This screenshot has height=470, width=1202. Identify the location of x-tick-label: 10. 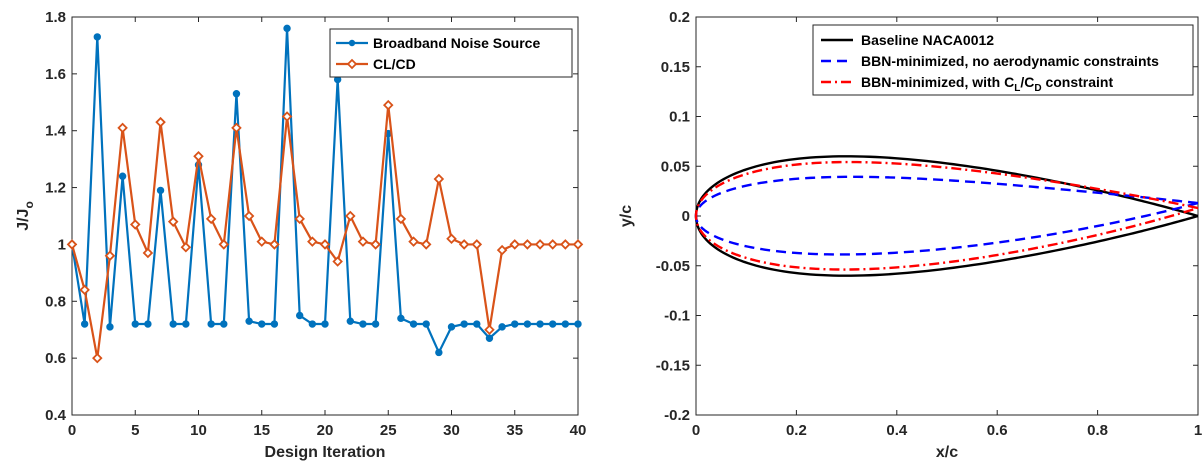
(198, 430).